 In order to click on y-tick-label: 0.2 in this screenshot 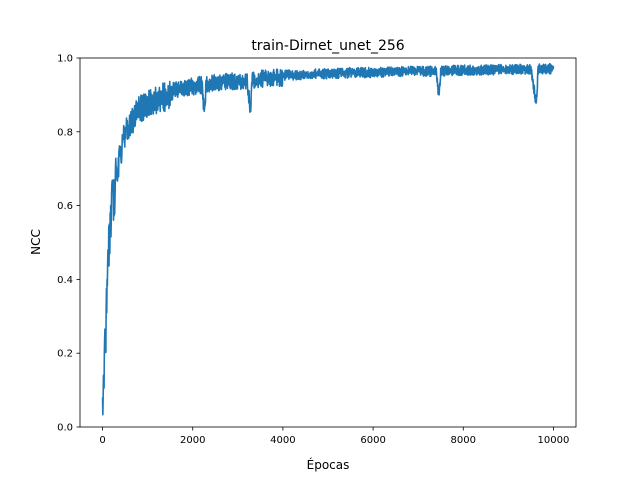, I will do `click(65, 354)`.